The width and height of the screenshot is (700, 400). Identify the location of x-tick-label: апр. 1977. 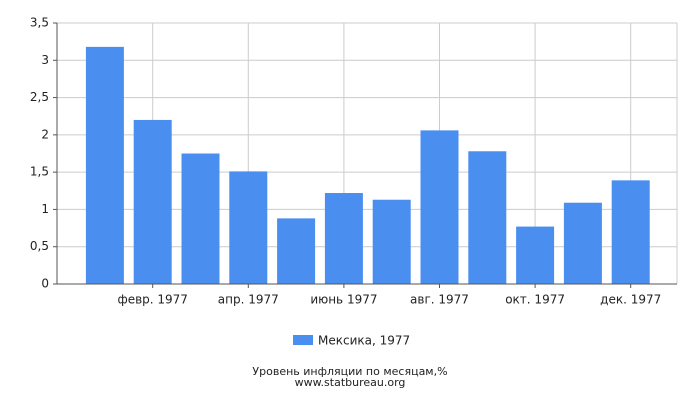
(248, 300).